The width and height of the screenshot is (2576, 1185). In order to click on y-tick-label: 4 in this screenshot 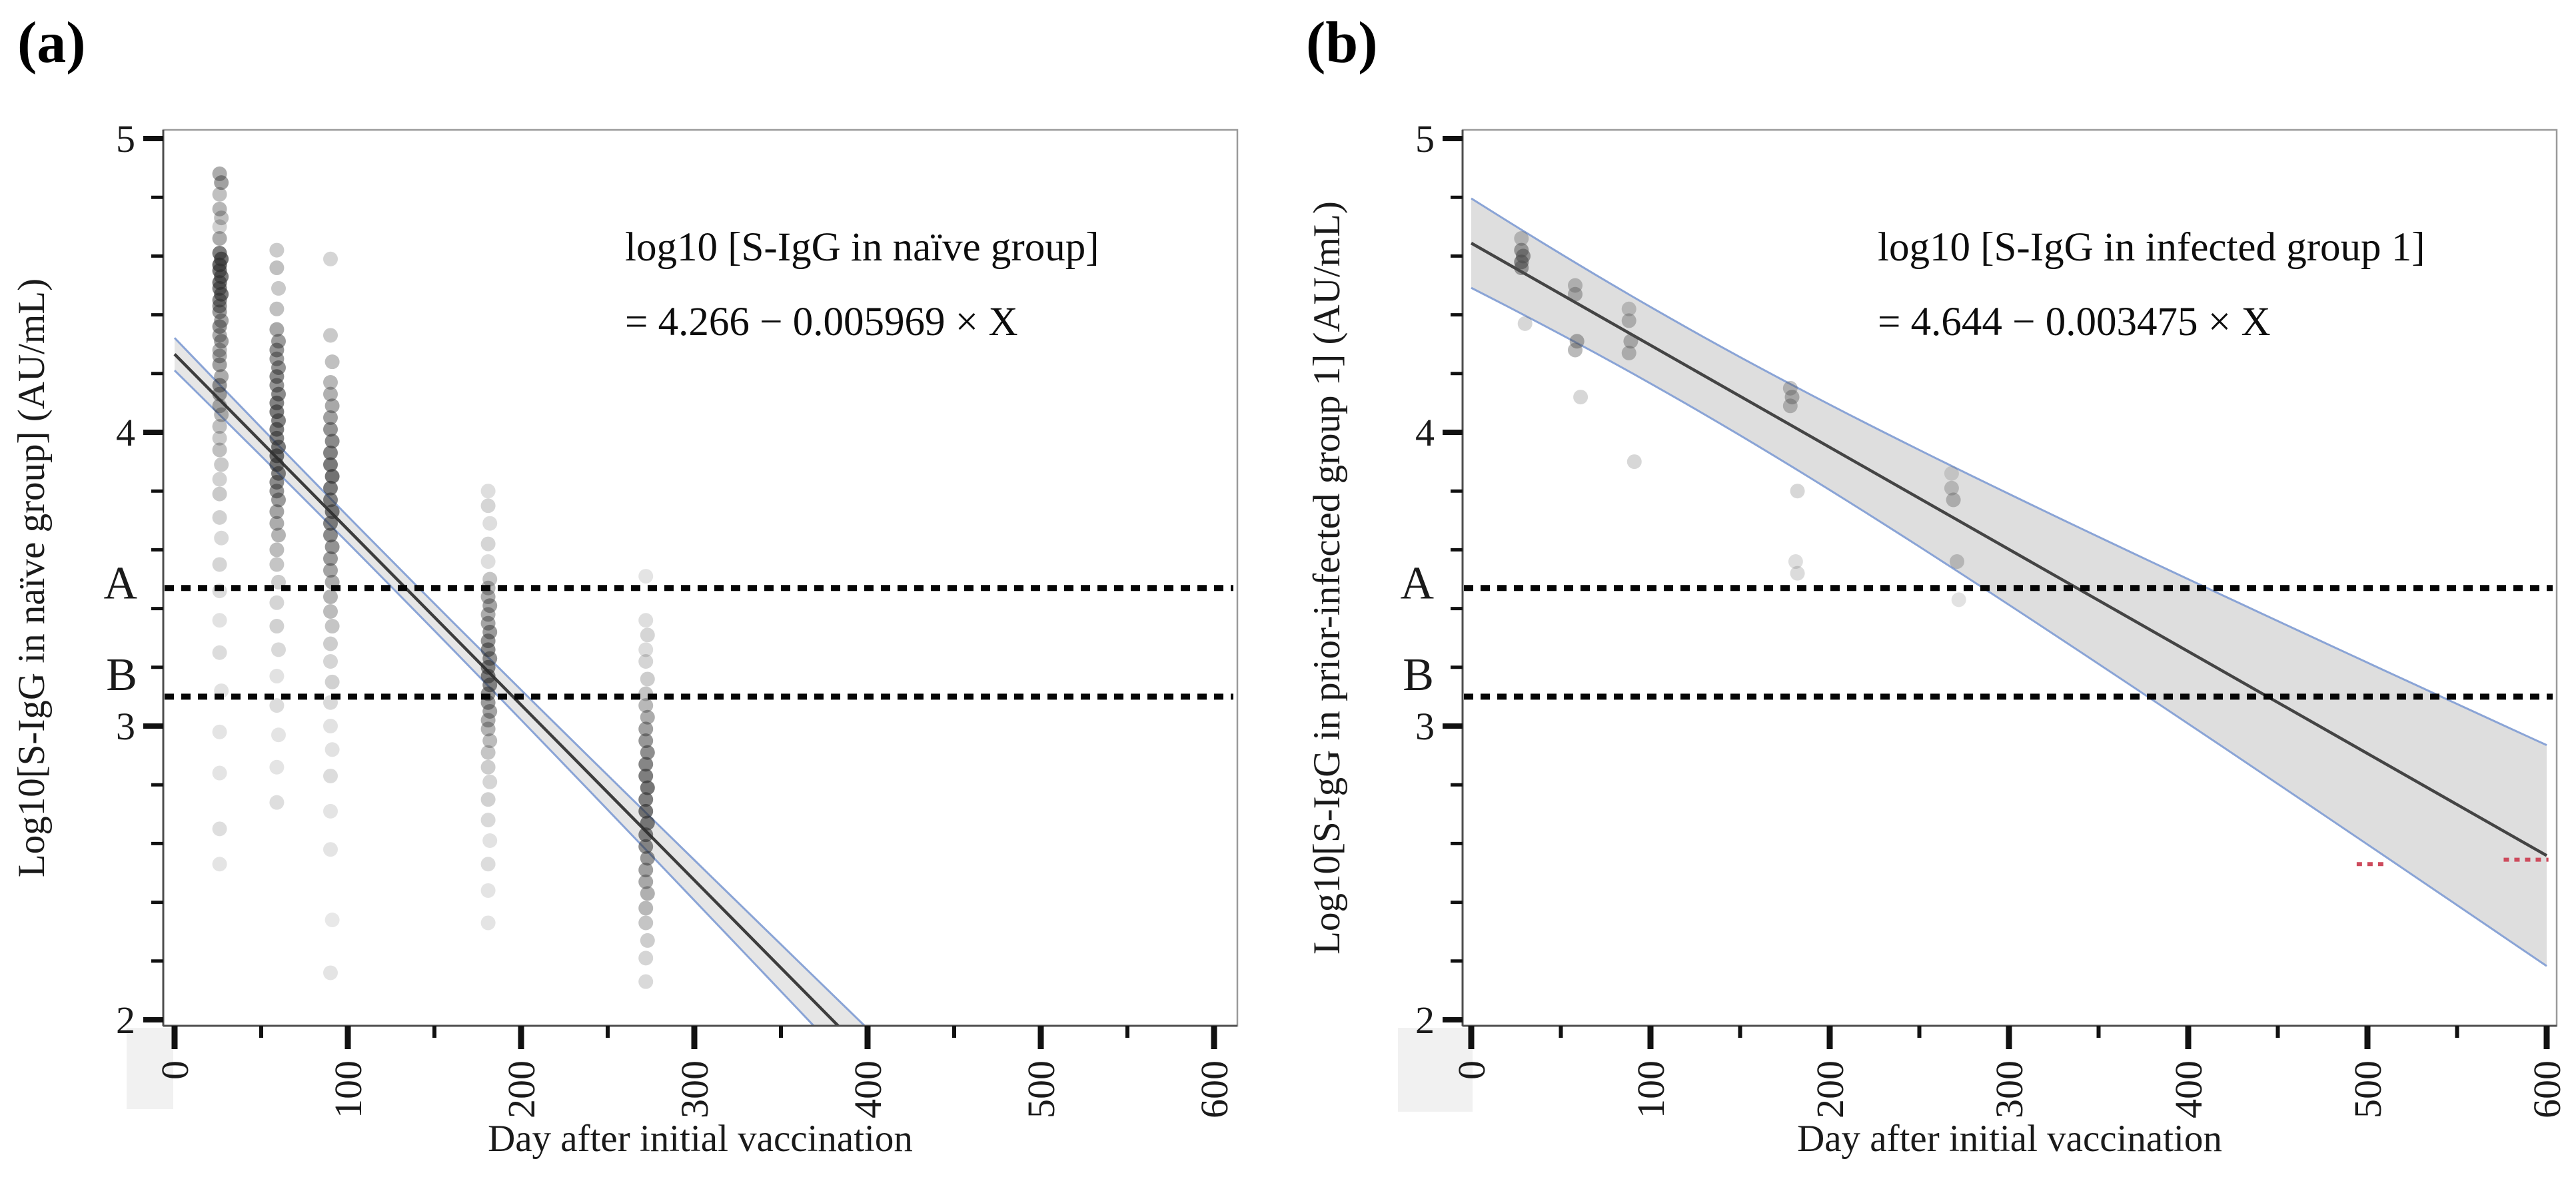, I will do `click(126, 432)`.